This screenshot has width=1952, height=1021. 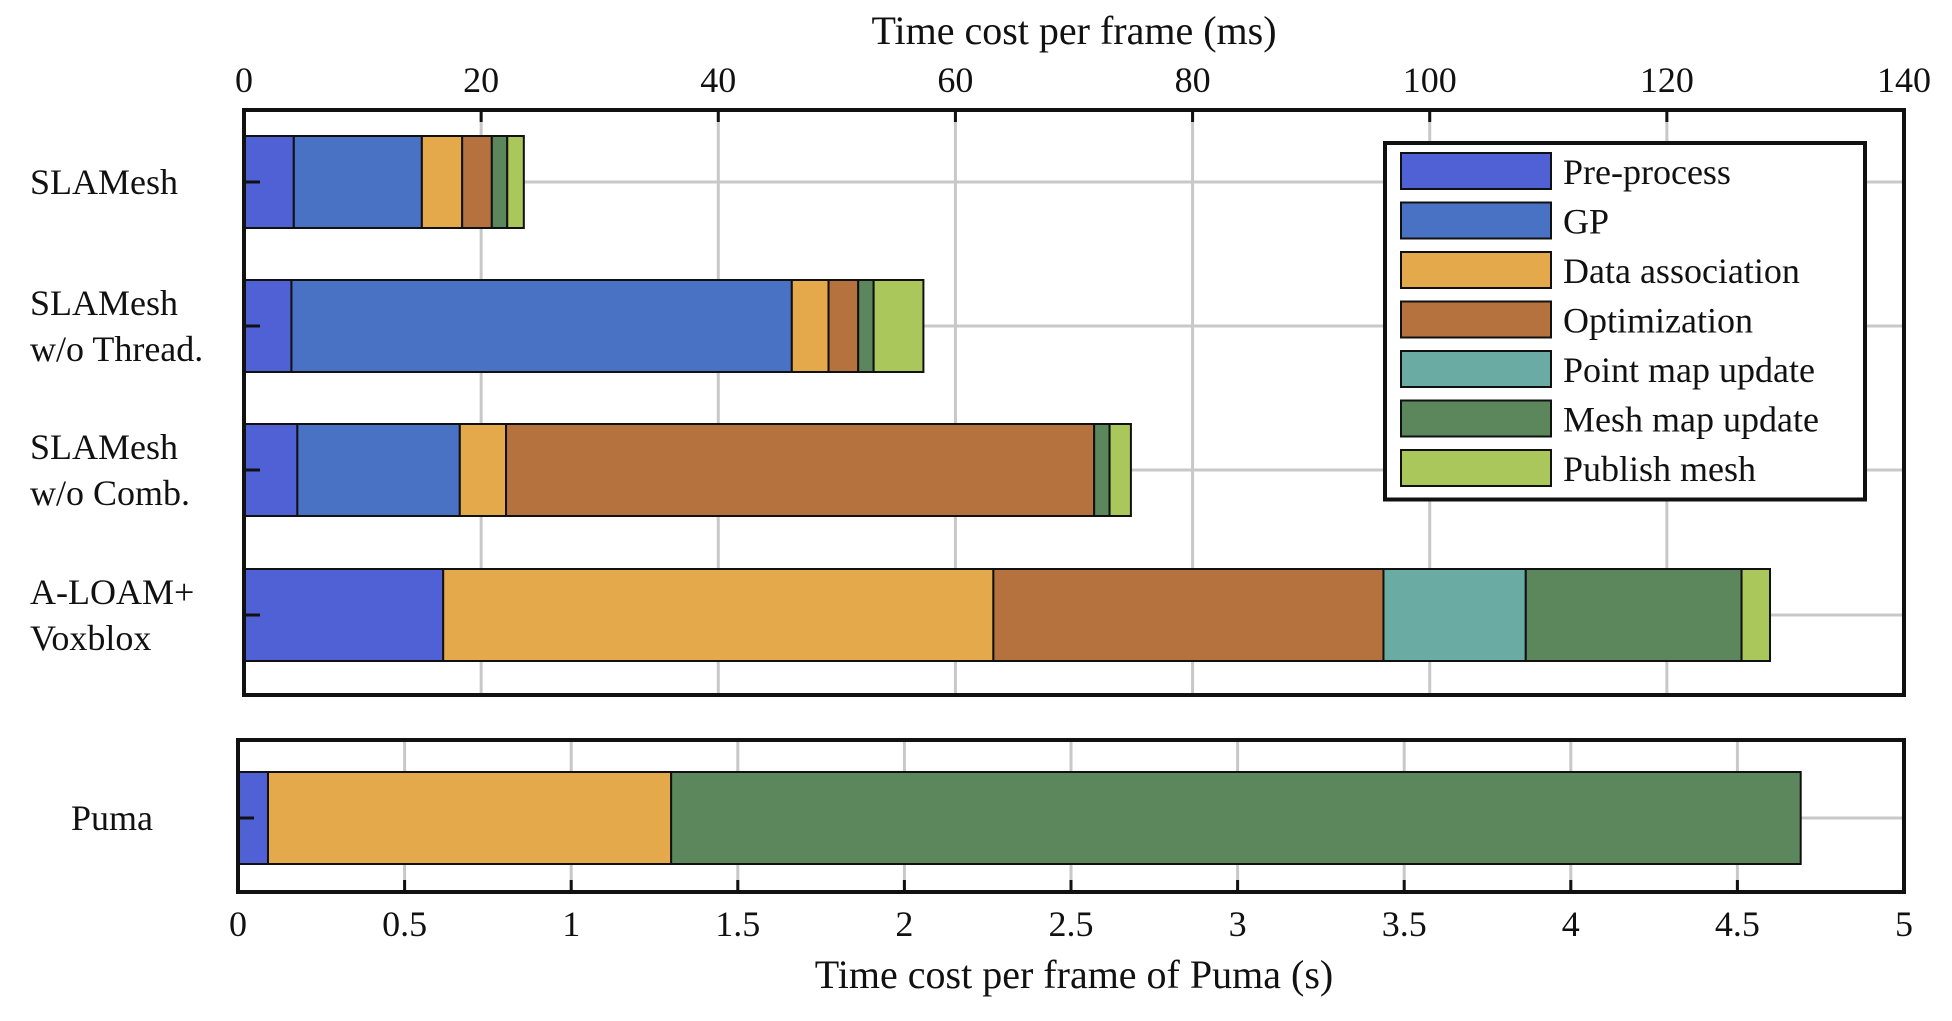 What do you see at coordinates (1681, 271) in the screenshot?
I see `legend-label-data-association: Data association` at bounding box center [1681, 271].